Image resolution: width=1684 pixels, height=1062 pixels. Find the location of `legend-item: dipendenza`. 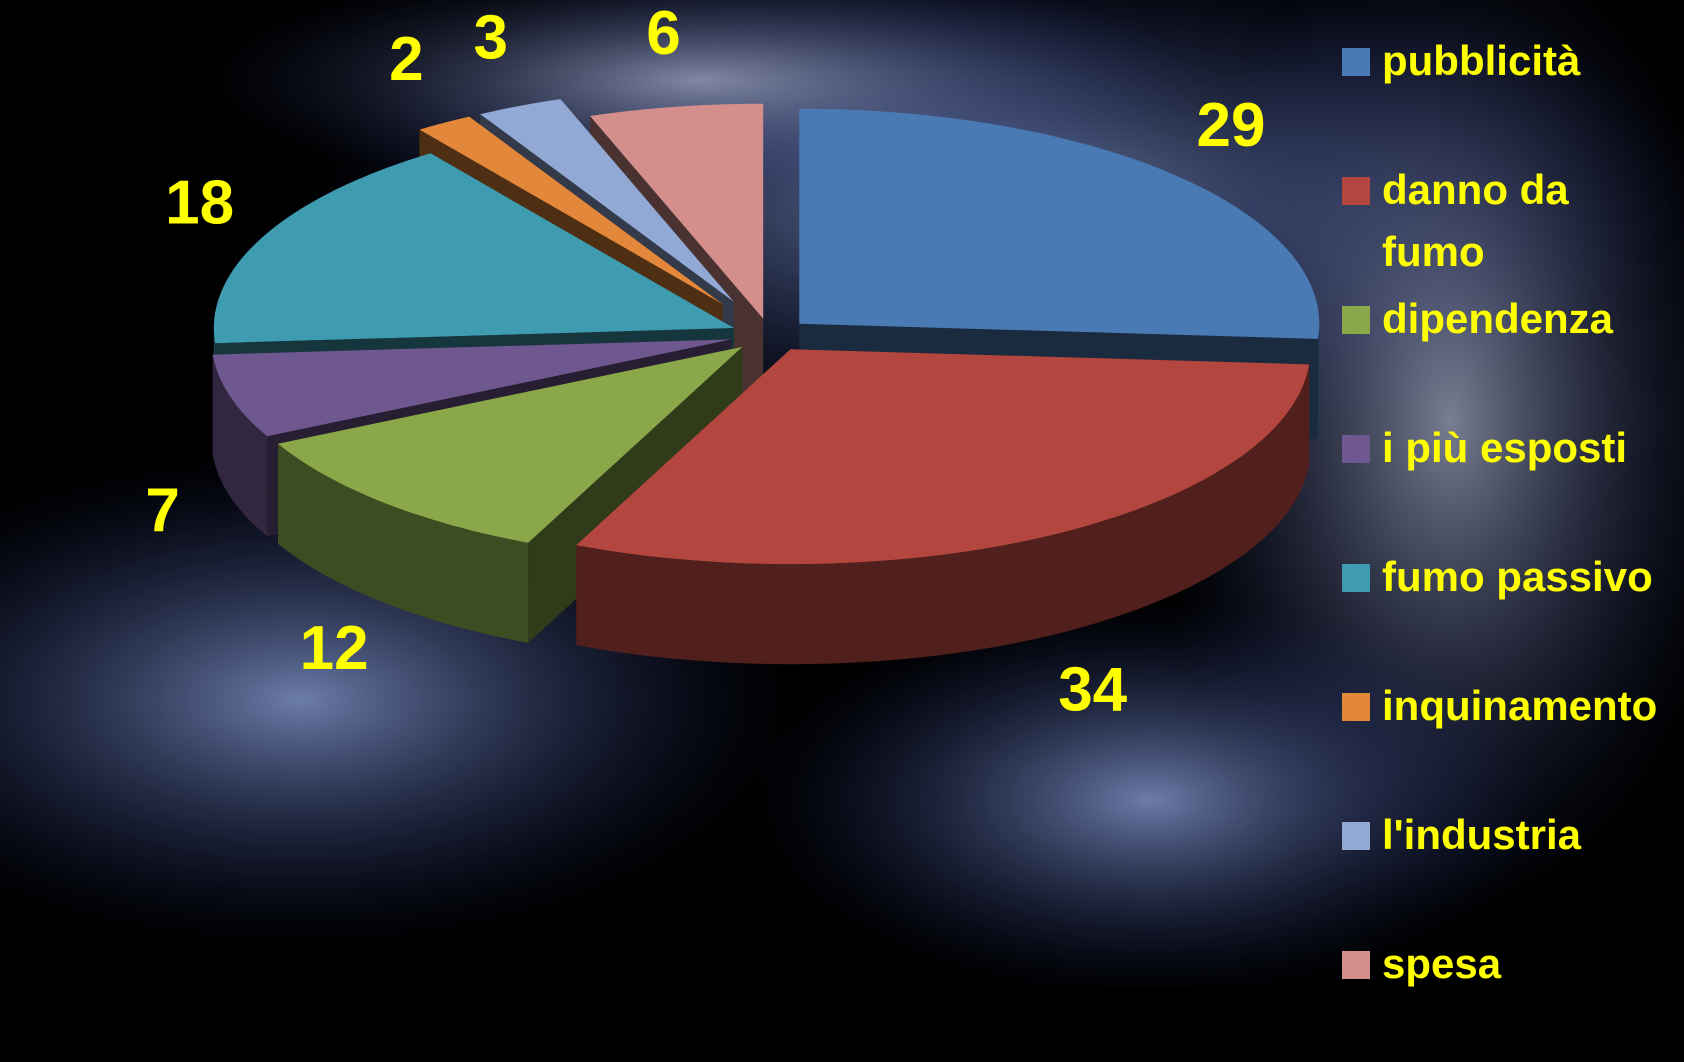

legend-item: dipendenza is located at coordinates (1513, 352).